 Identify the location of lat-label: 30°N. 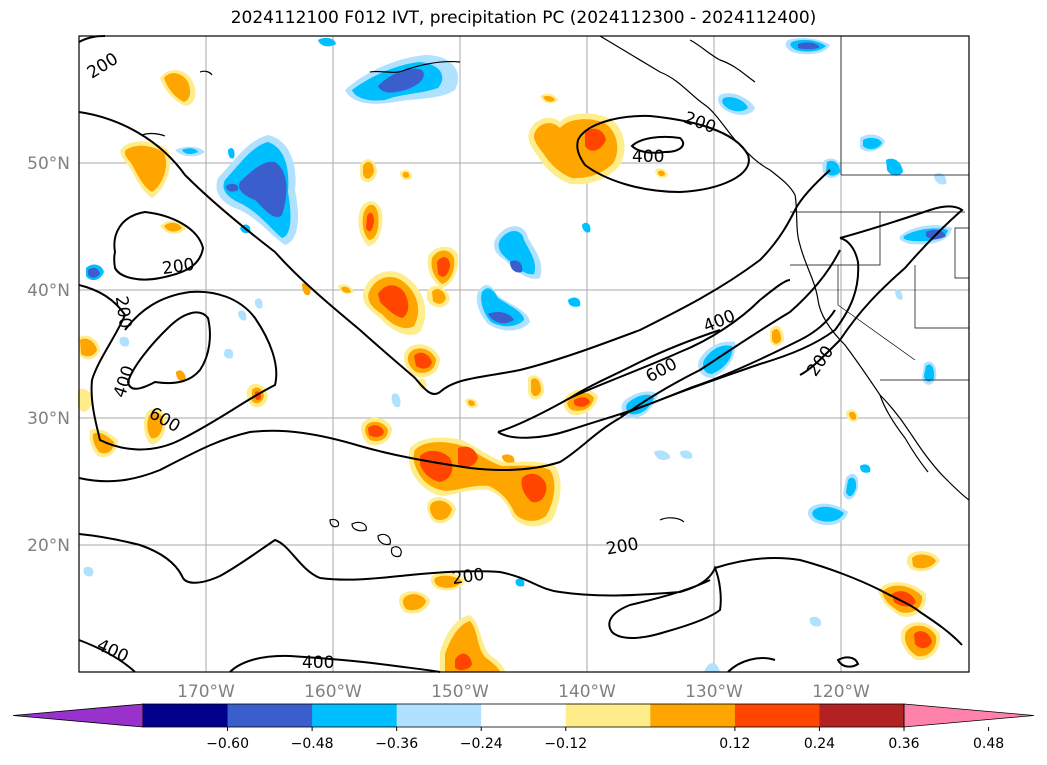
(48, 419).